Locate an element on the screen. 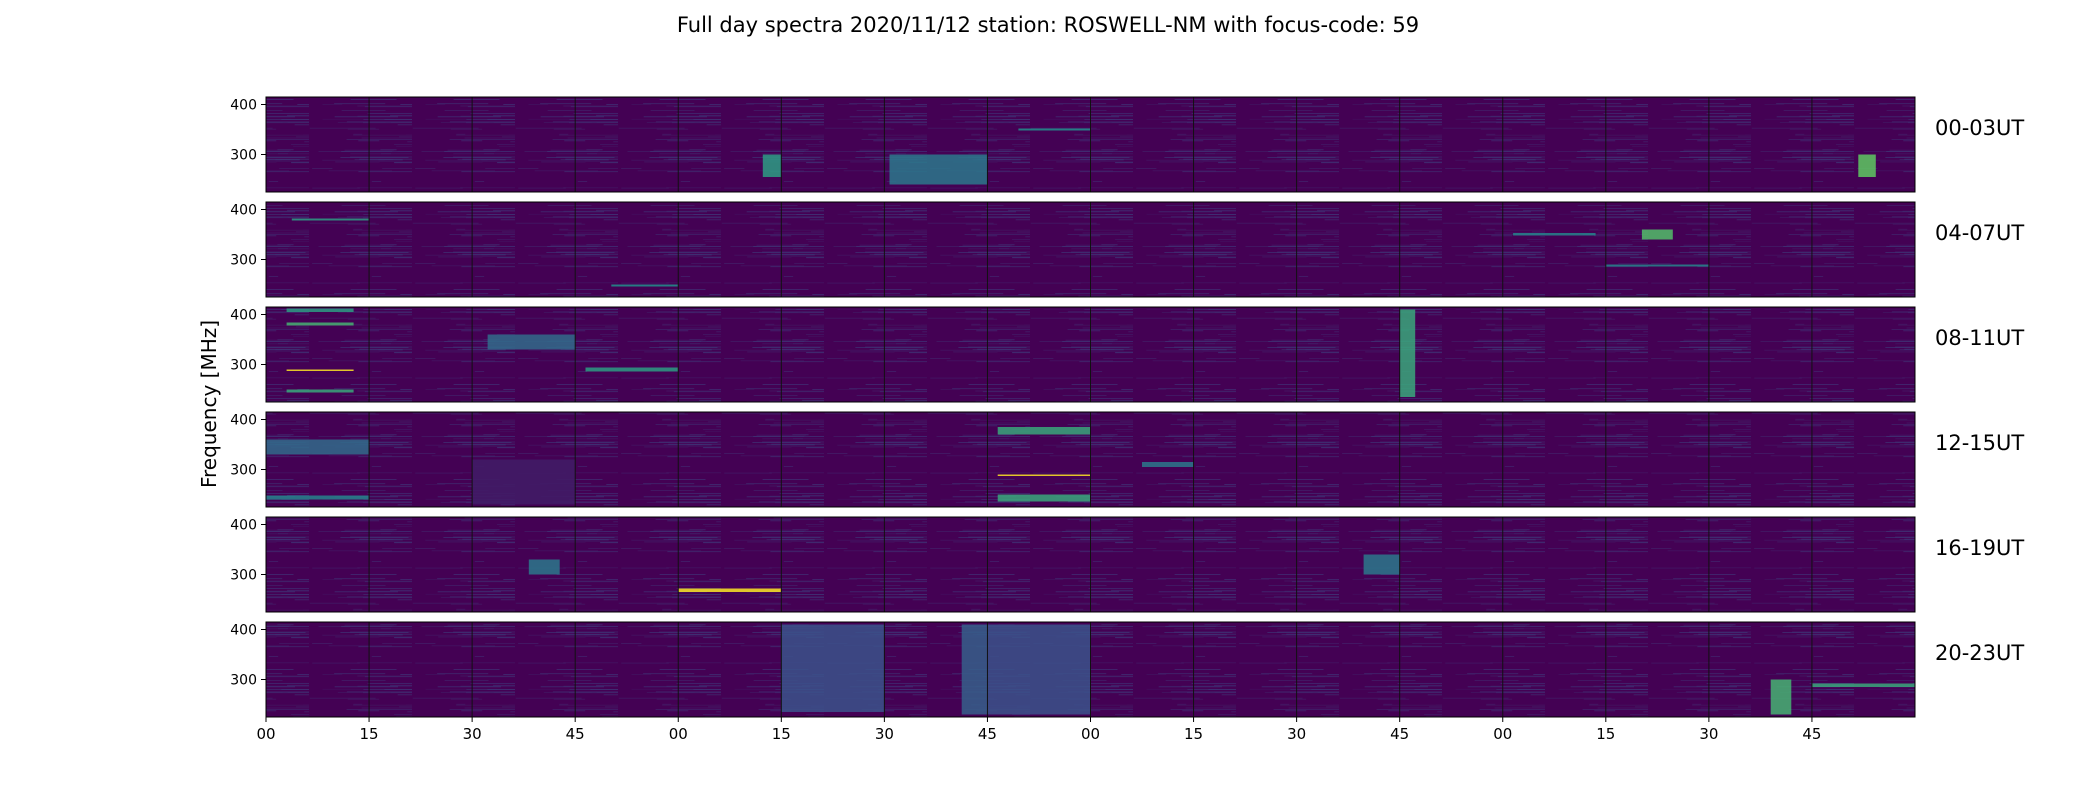 The height and width of the screenshot is (804, 2100). y-axis-label: Frequency [MHz] is located at coordinates (209, 404).